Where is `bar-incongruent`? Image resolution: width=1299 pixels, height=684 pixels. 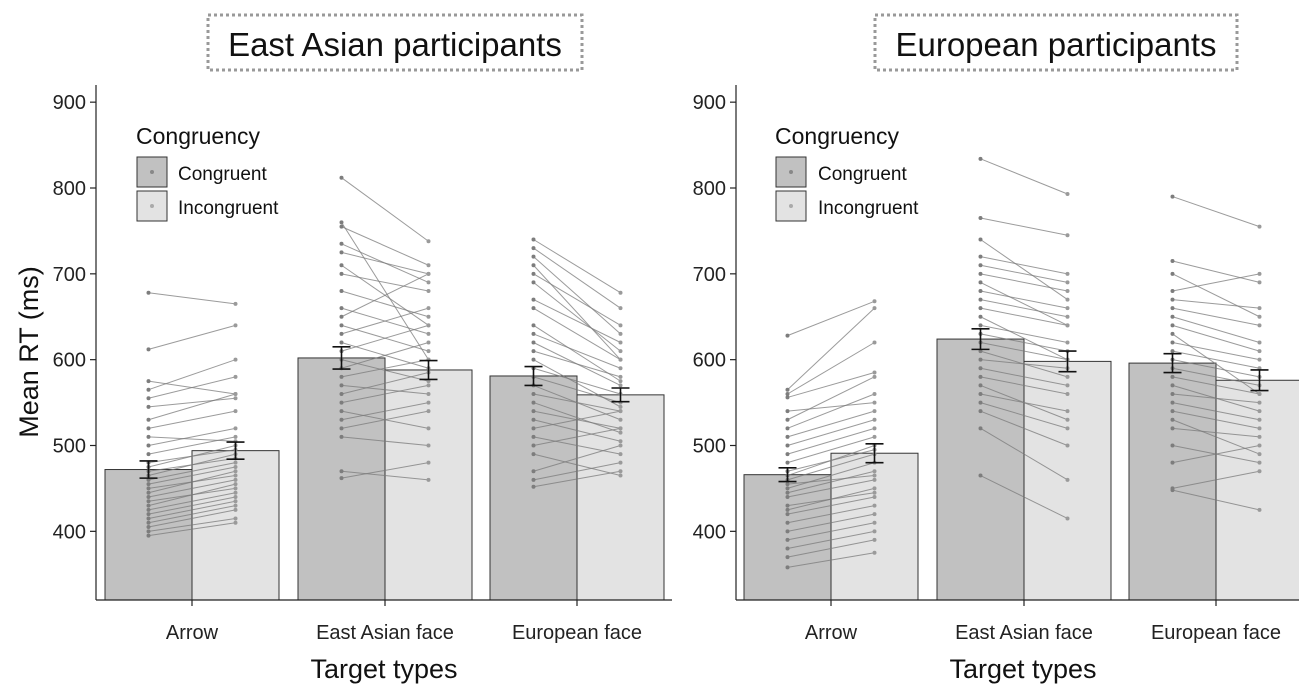
bar-incongruent is located at coordinates (874, 526).